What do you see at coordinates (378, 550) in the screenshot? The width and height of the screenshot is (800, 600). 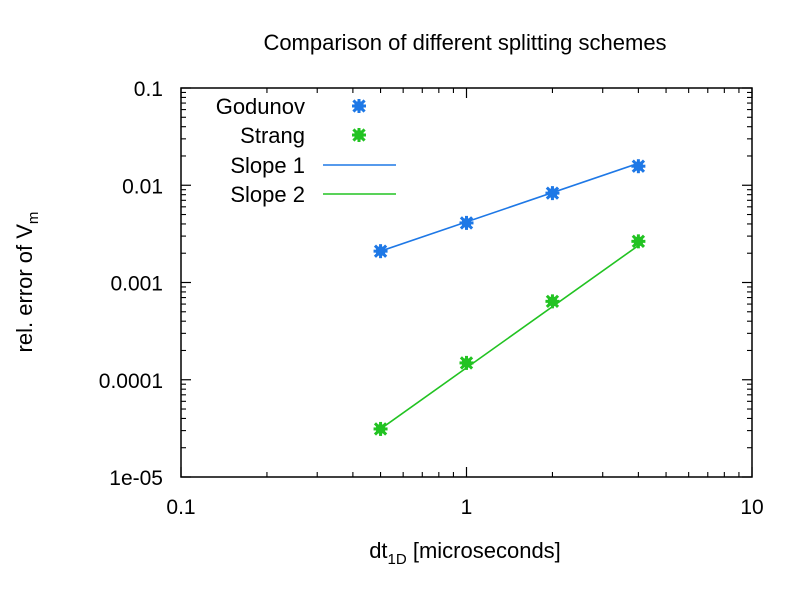 I see `x-axis-label-base: dt` at bounding box center [378, 550].